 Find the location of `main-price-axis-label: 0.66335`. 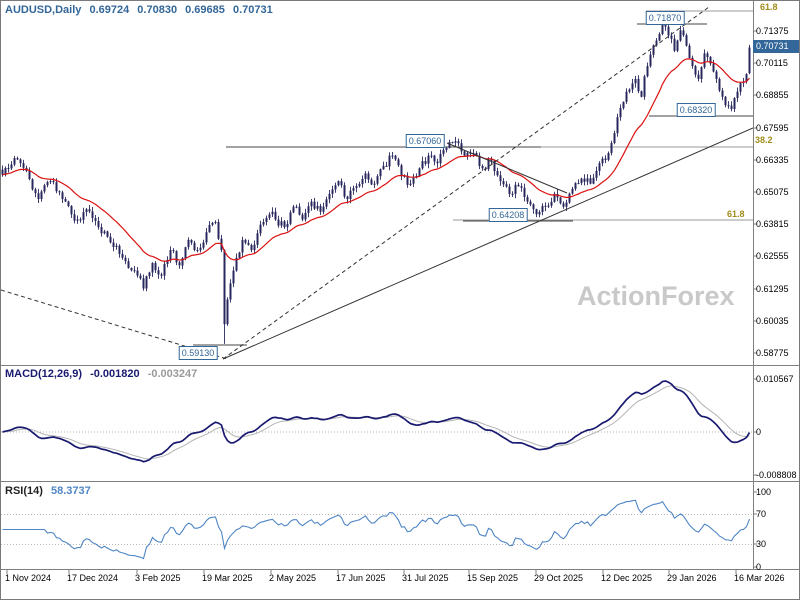

main-price-axis-label: 0.66335 is located at coordinates (772, 160).